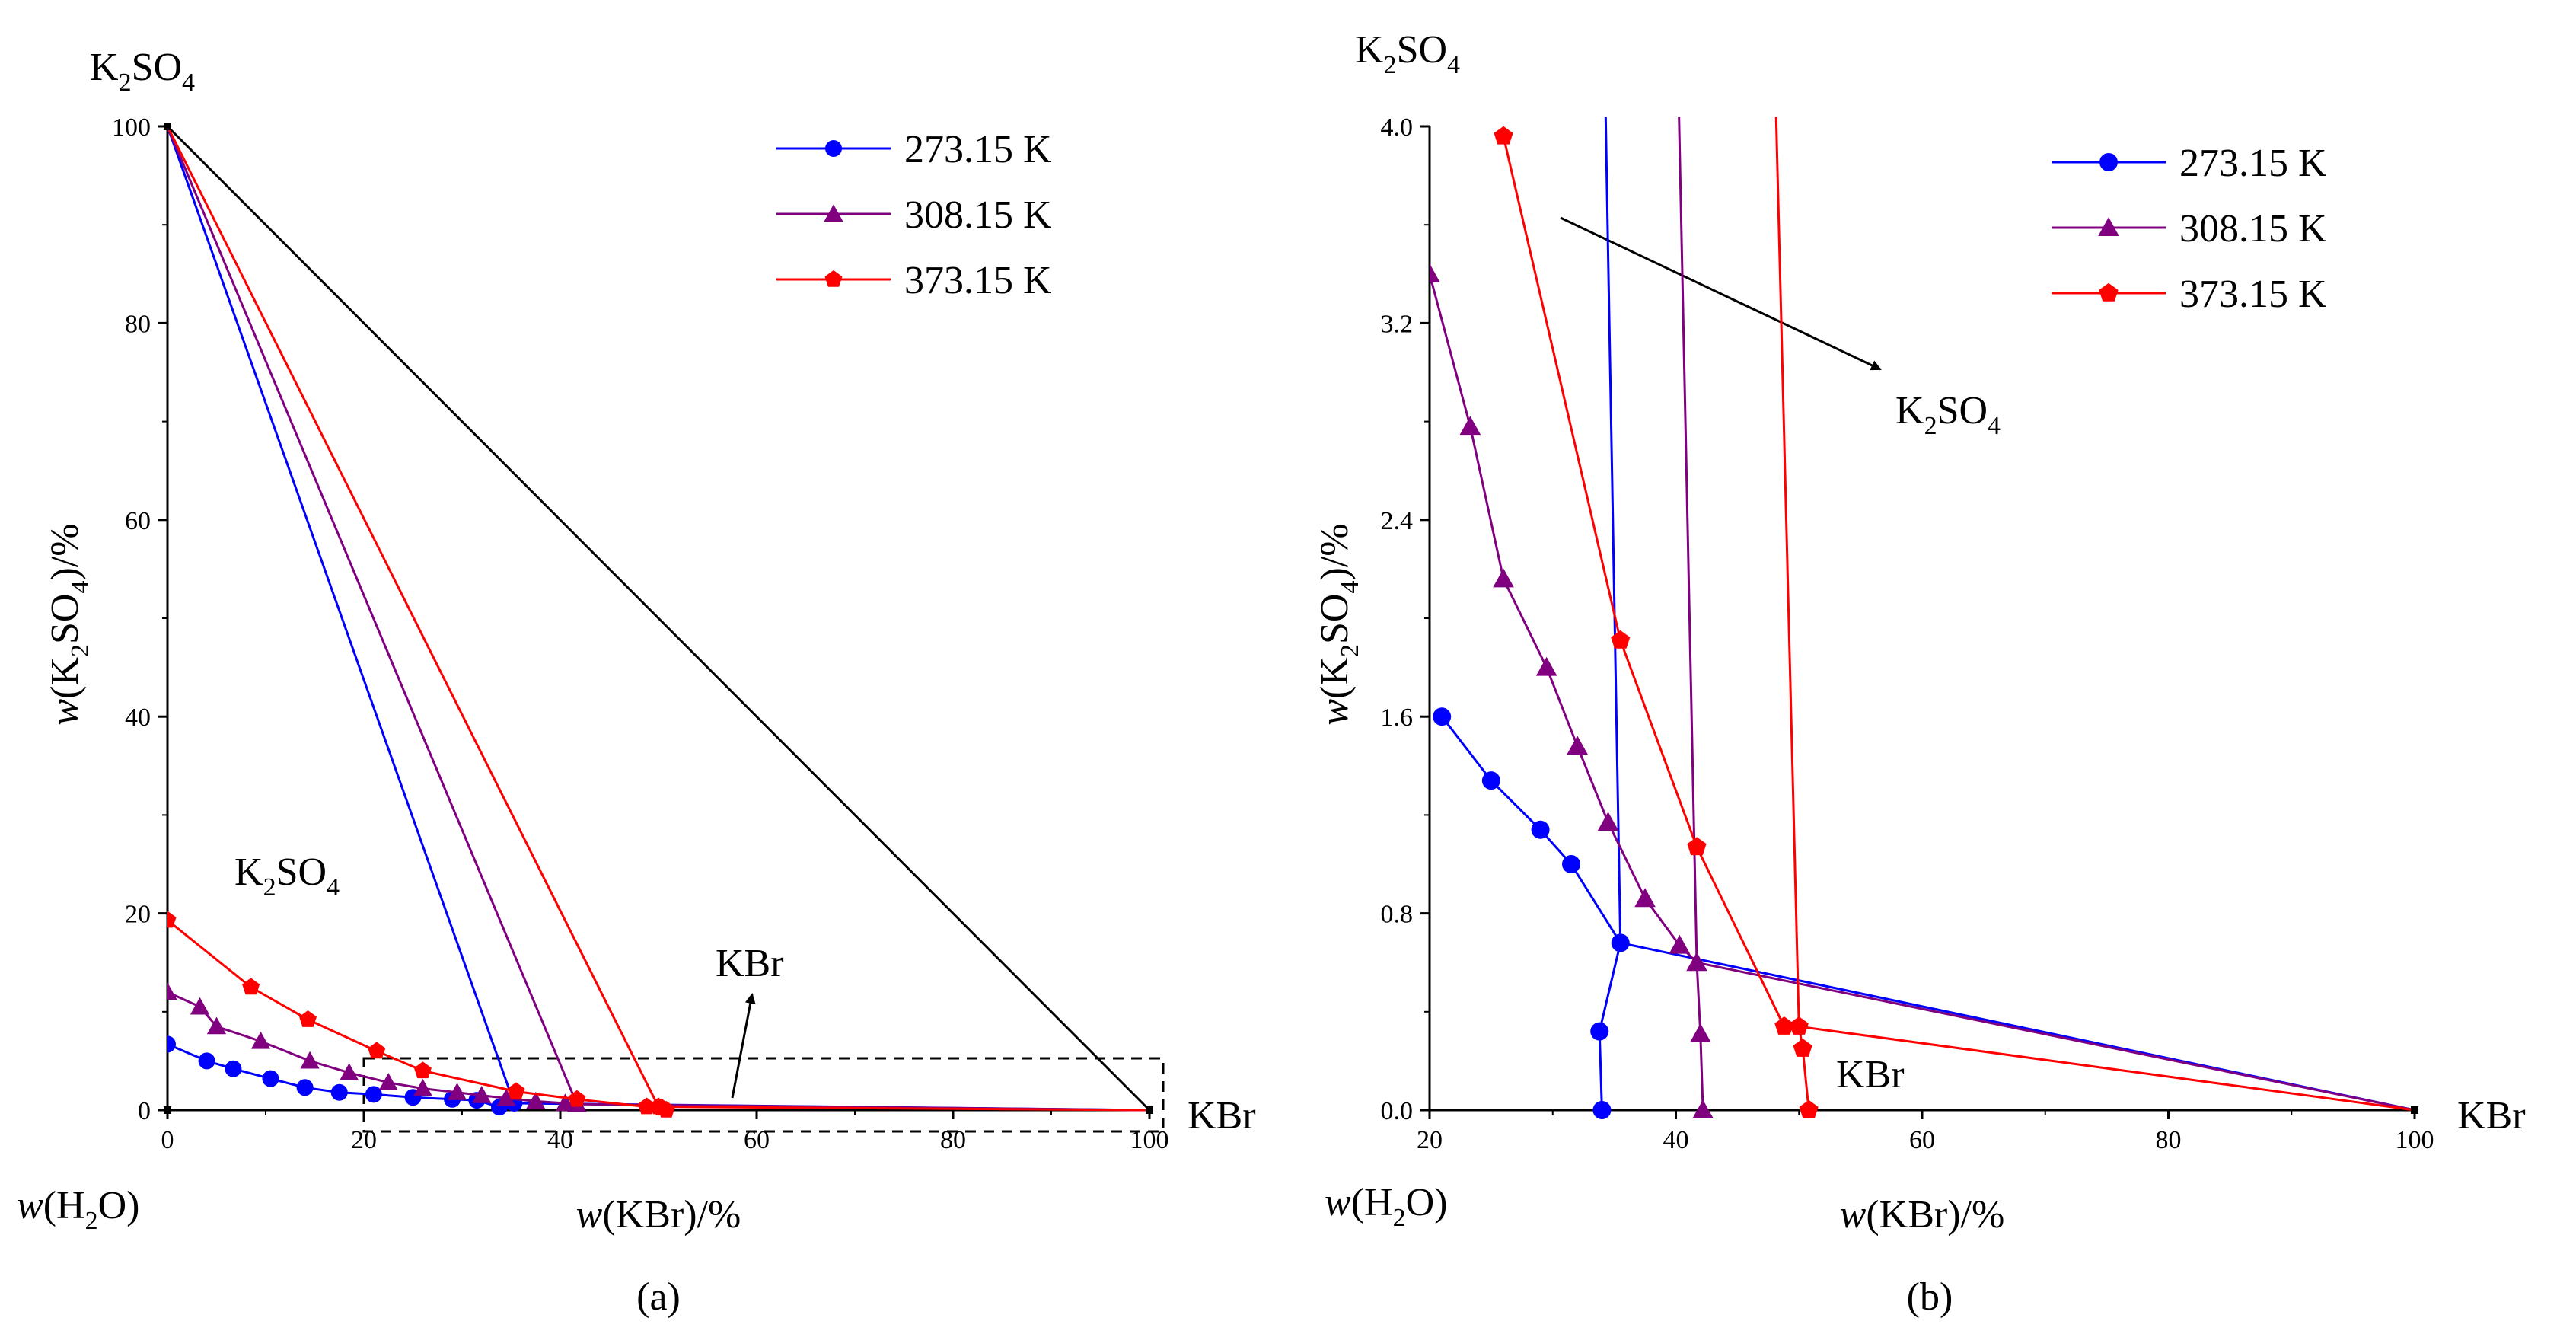  I want to click on panel-a-ytick-label: 60, so click(138, 521).